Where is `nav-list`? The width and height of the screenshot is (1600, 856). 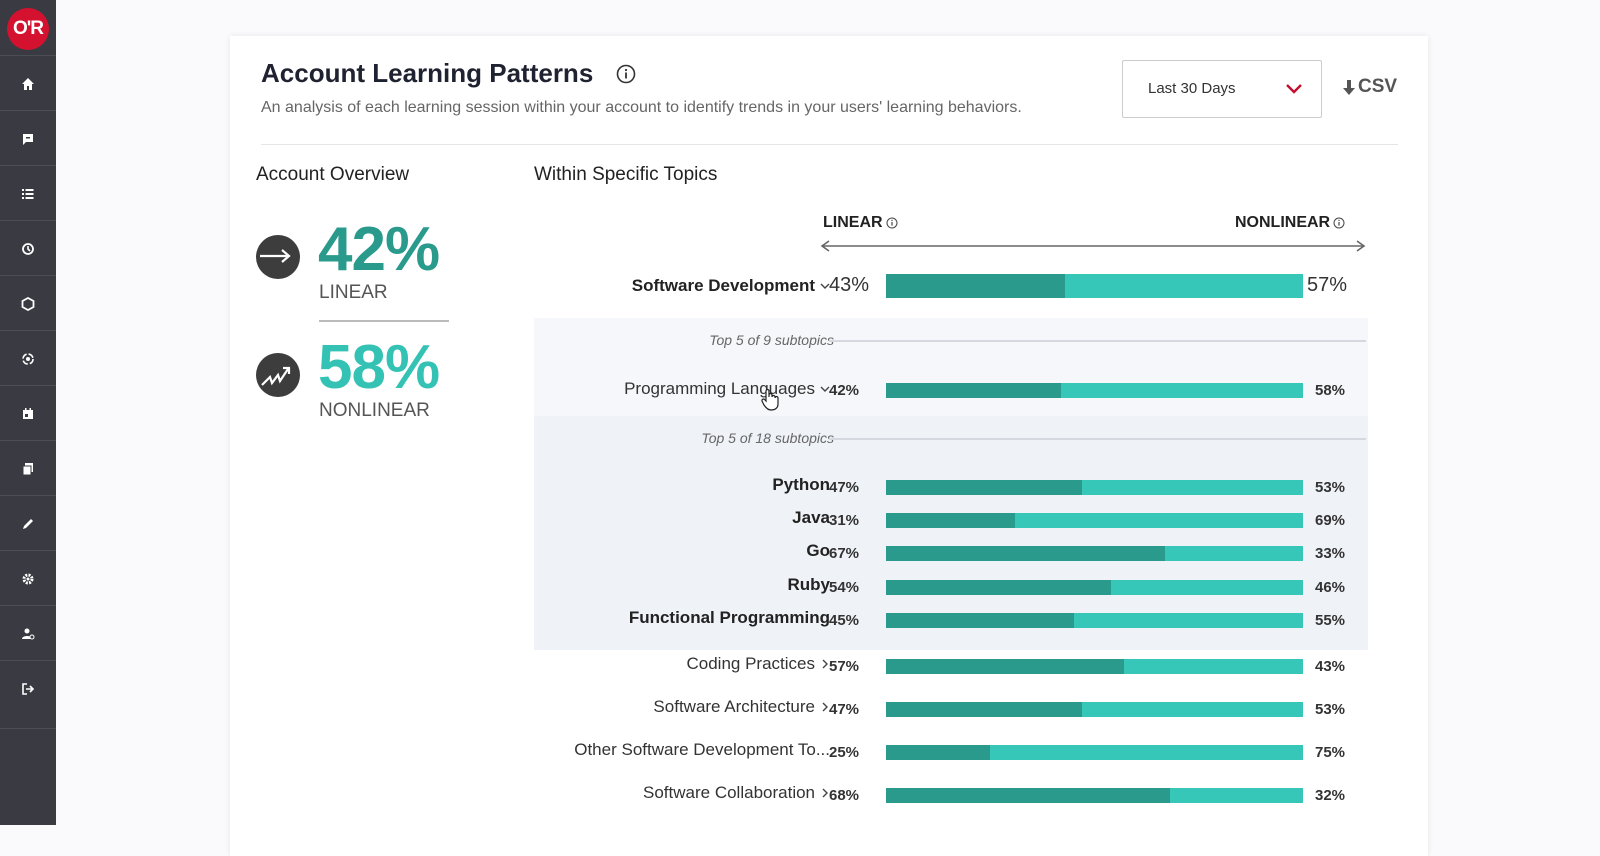 nav-list is located at coordinates (28, 193).